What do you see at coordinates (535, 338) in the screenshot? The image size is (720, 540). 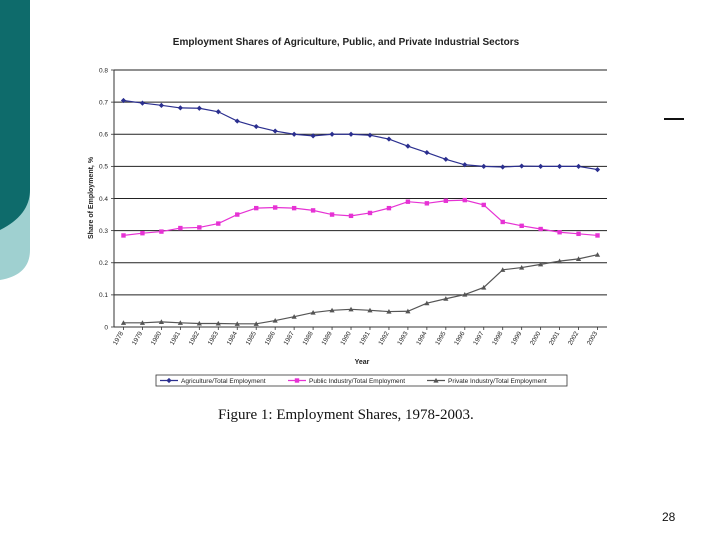 I see `x-tick-label: 2000` at bounding box center [535, 338].